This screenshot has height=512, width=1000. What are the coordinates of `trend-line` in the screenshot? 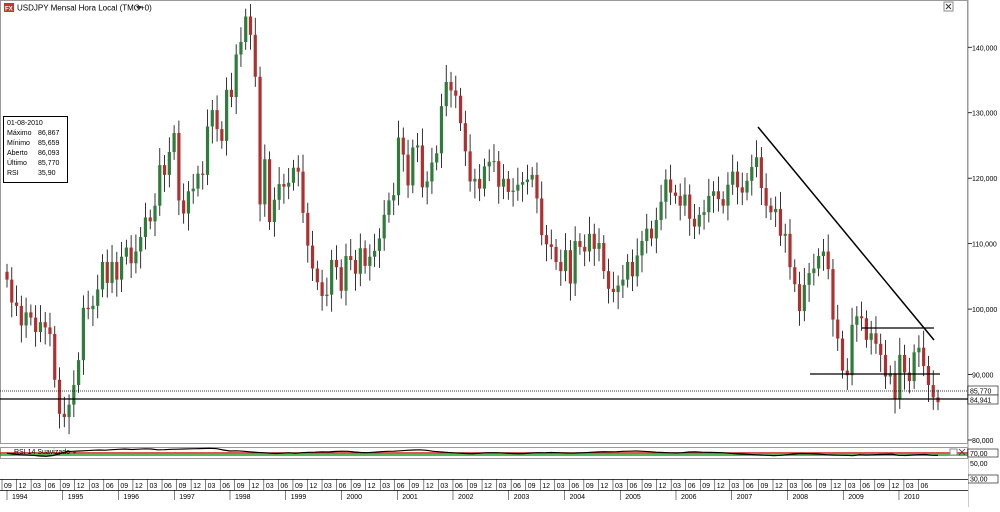 It's located at (846, 233).